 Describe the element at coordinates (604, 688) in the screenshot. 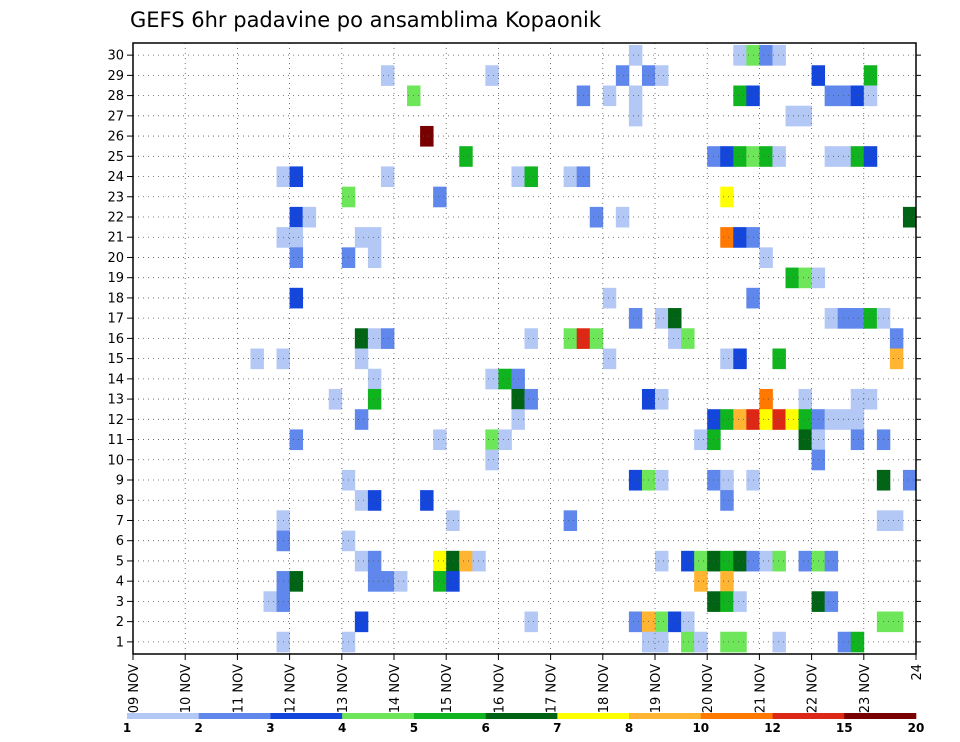

I see `x-tick-label-9: 18 NOV` at that location.